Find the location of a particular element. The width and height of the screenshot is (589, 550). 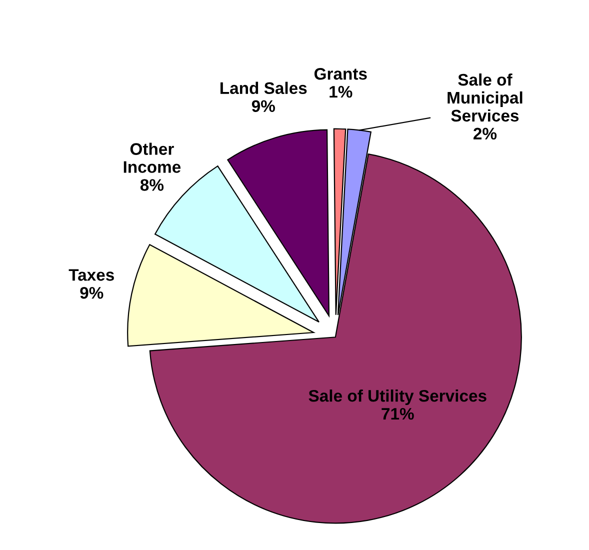

data-label: 71% is located at coordinates (398, 414).